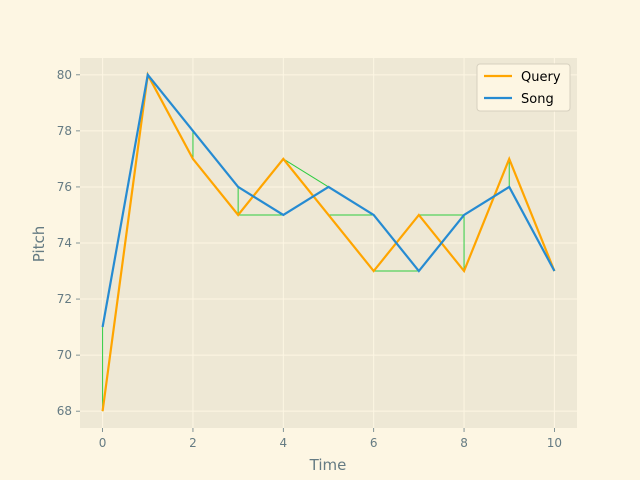 The width and height of the screenshot is (640, 480). I want to click on x-tick-label: 8, so click(464, 443).